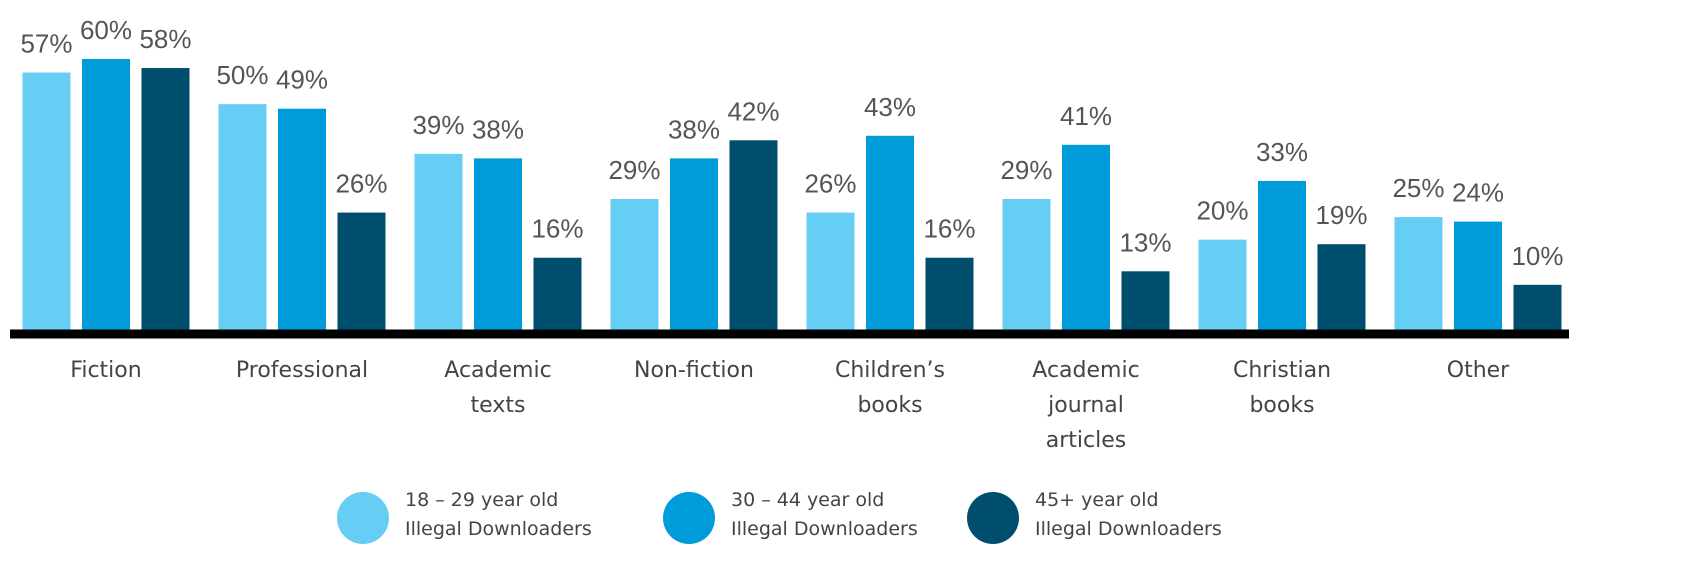  Describe the element at coordinates (106, 30) in the screenshot. I see `value-label: 60%` at that location.